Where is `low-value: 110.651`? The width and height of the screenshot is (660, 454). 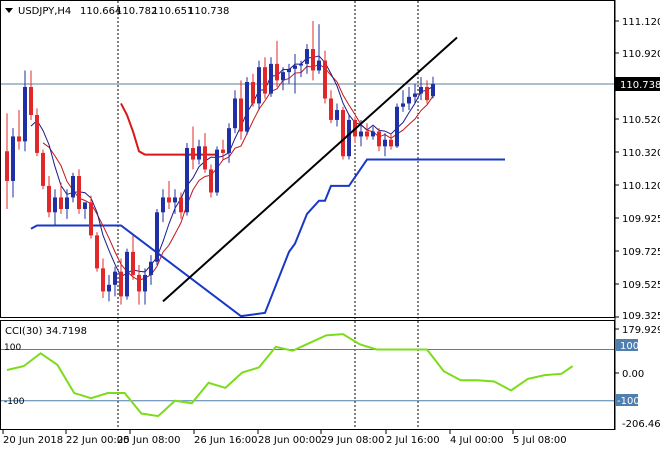 low-value: 110.651 is located at coordinates (172, 11).